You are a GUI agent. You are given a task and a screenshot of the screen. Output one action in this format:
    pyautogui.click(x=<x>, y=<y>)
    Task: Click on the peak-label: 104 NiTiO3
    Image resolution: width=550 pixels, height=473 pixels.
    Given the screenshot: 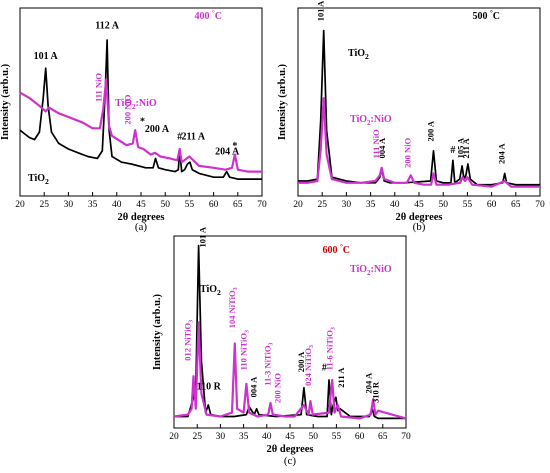 What is the action you would take?
    pyautogui.click(x=233, y=307)
    